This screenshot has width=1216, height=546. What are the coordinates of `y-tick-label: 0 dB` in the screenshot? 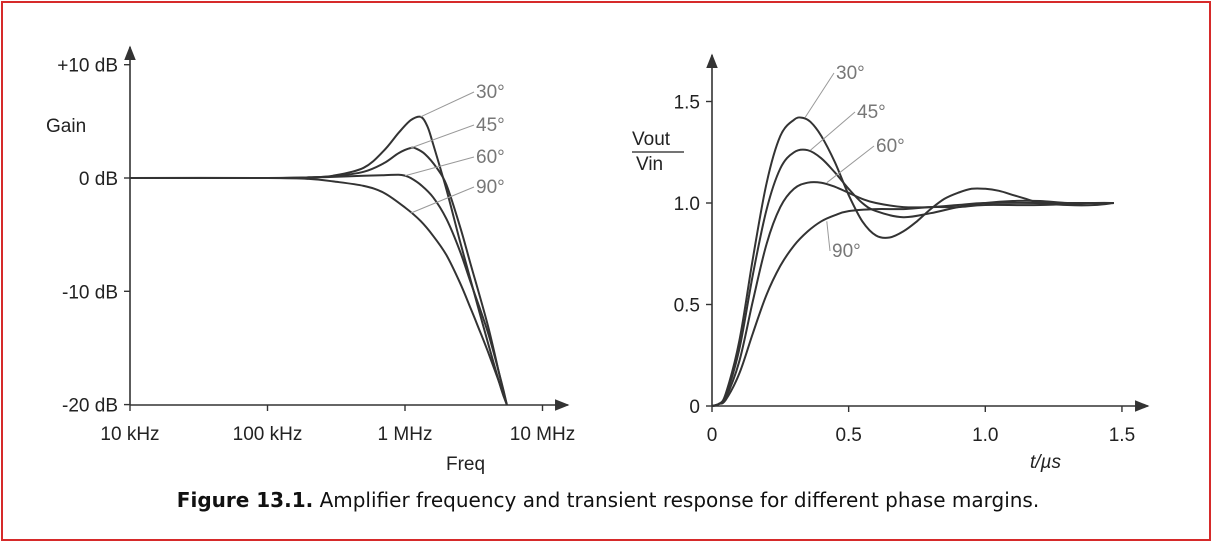 It's located at (98, 179).